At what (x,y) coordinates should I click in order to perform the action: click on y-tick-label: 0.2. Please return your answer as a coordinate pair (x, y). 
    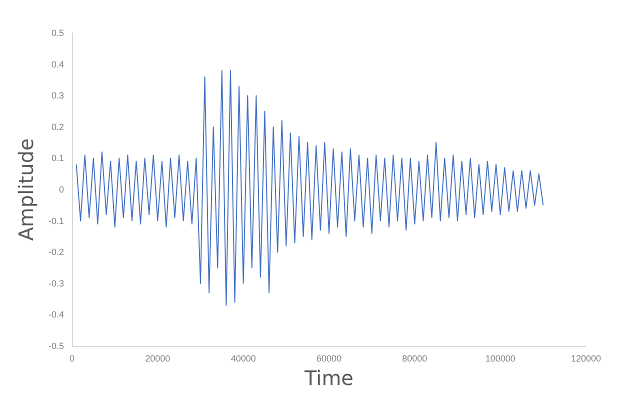
    Looking at the image, I should click on (57, 127).